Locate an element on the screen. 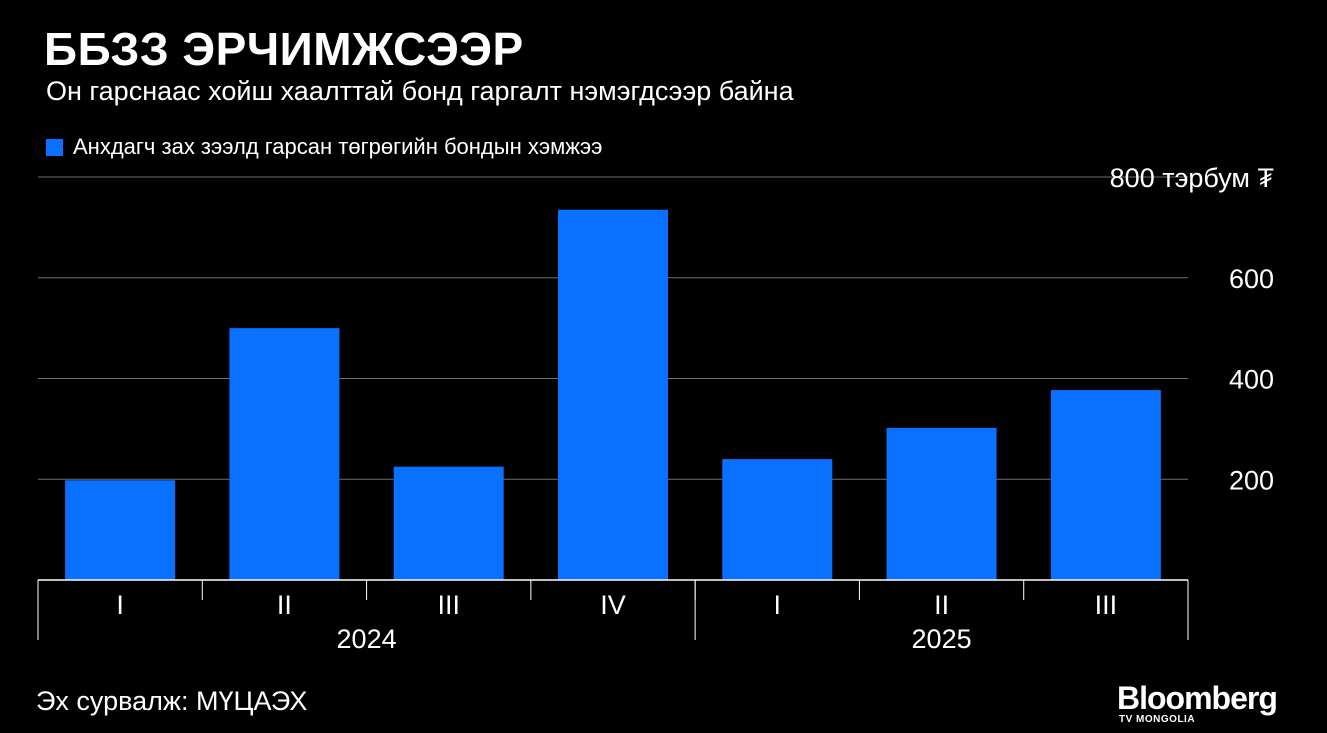 The height and width of the screenshot is (733, 1327). x-tick-label: IV is located at coordinates (613, 605).